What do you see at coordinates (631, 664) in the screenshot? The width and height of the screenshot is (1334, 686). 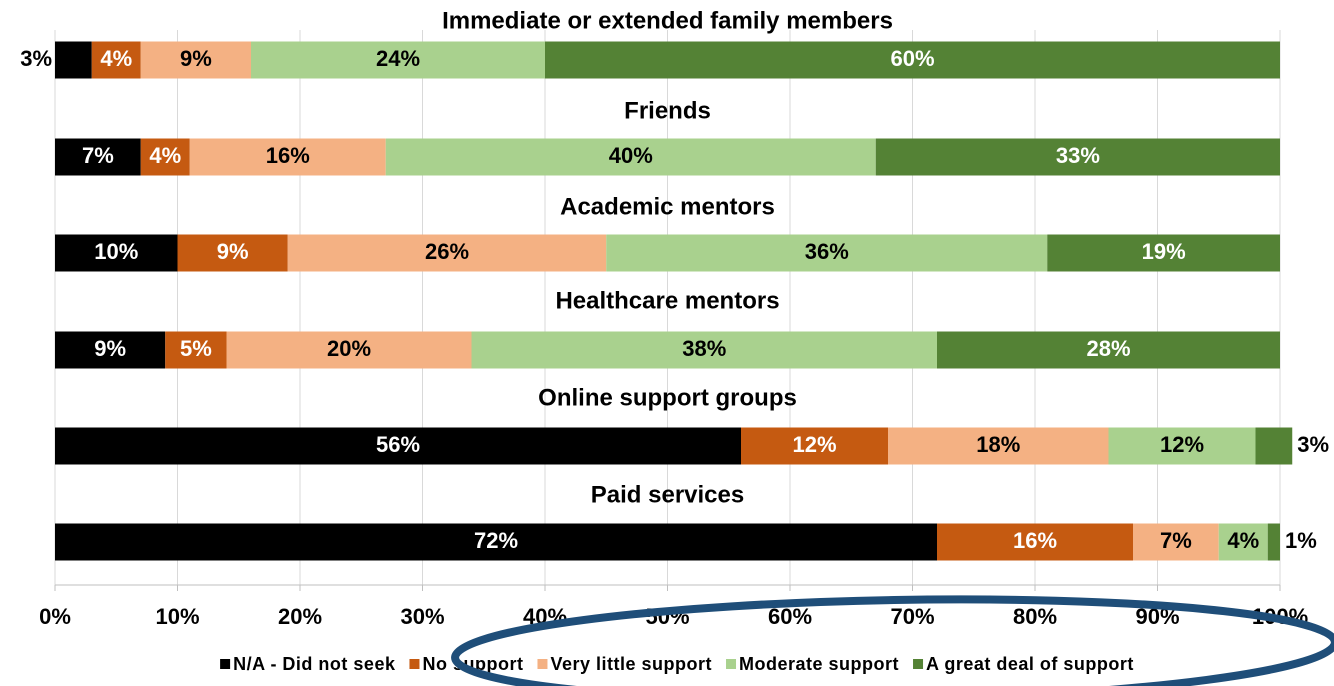 I see `legend-label: Very little support` at bounding box center [631, 664].